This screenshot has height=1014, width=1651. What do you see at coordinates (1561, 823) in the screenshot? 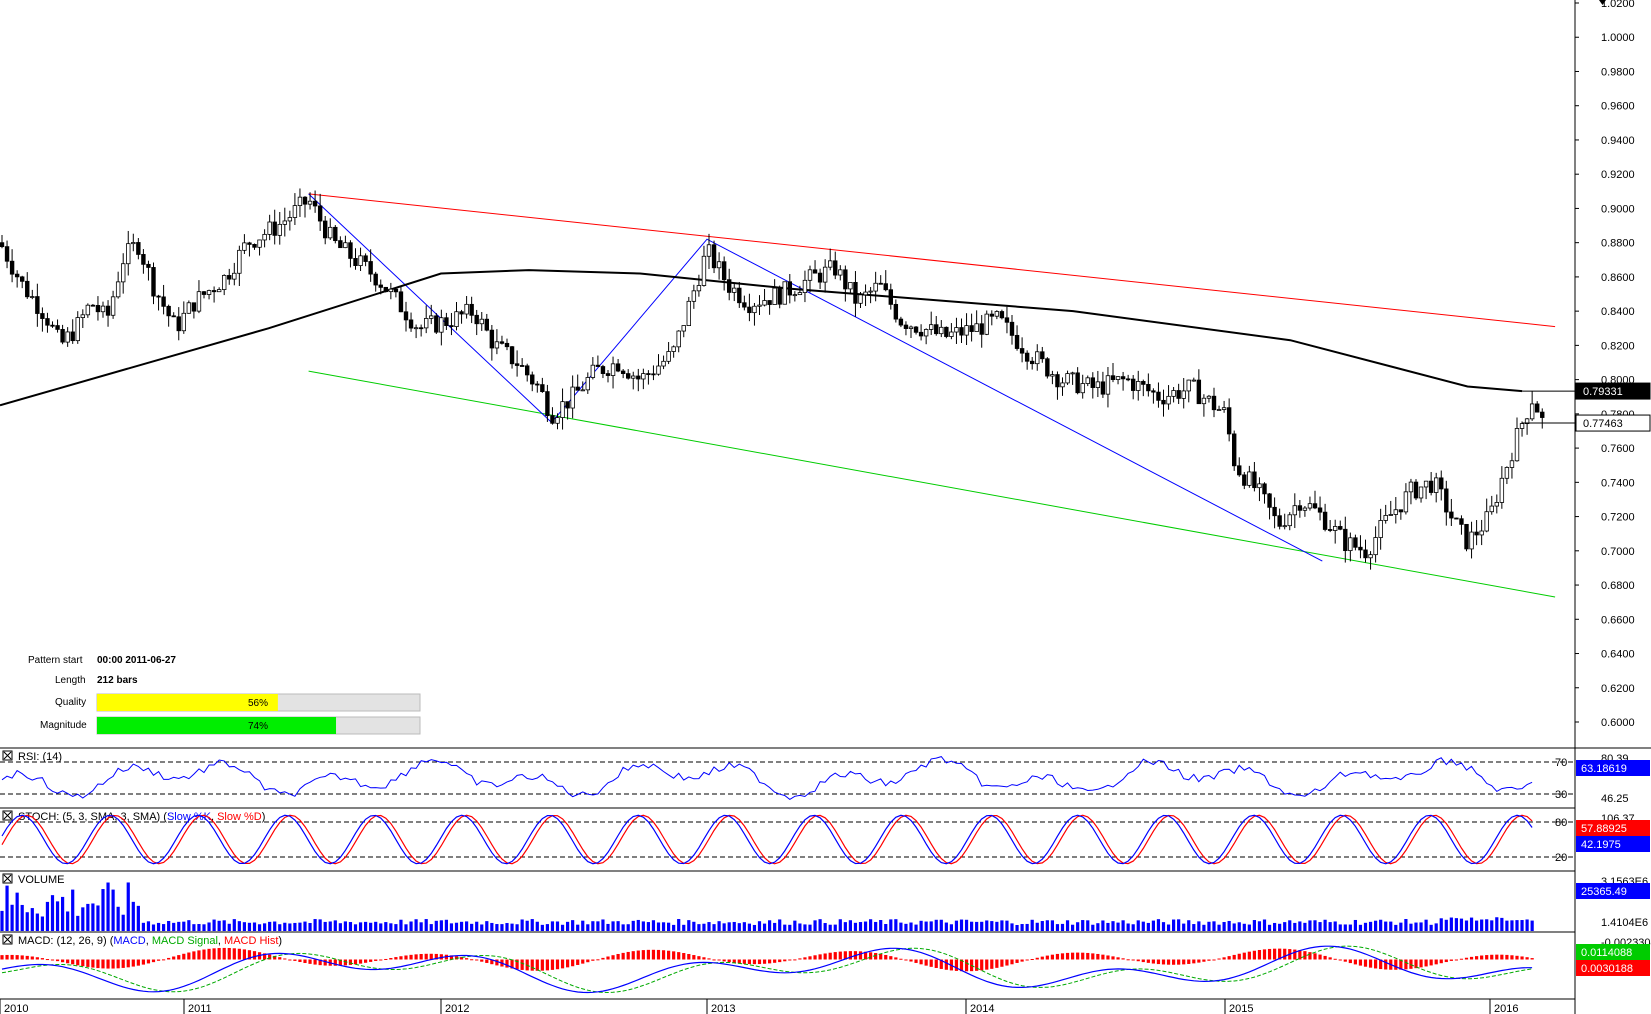
I see `level-label: 80` at bounding box center [1561, 823].